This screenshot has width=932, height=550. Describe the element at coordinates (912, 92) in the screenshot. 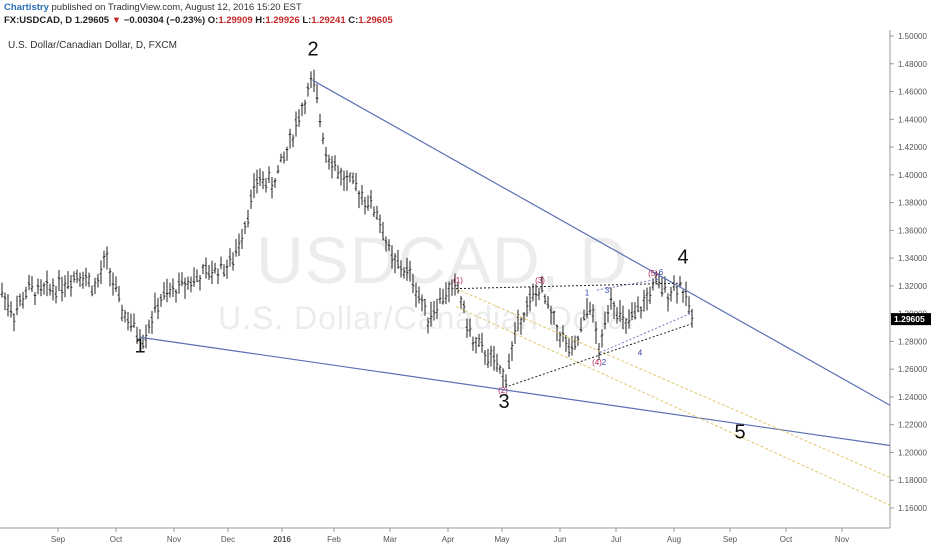

I see `y-tick-label: 1.46000` at that location.